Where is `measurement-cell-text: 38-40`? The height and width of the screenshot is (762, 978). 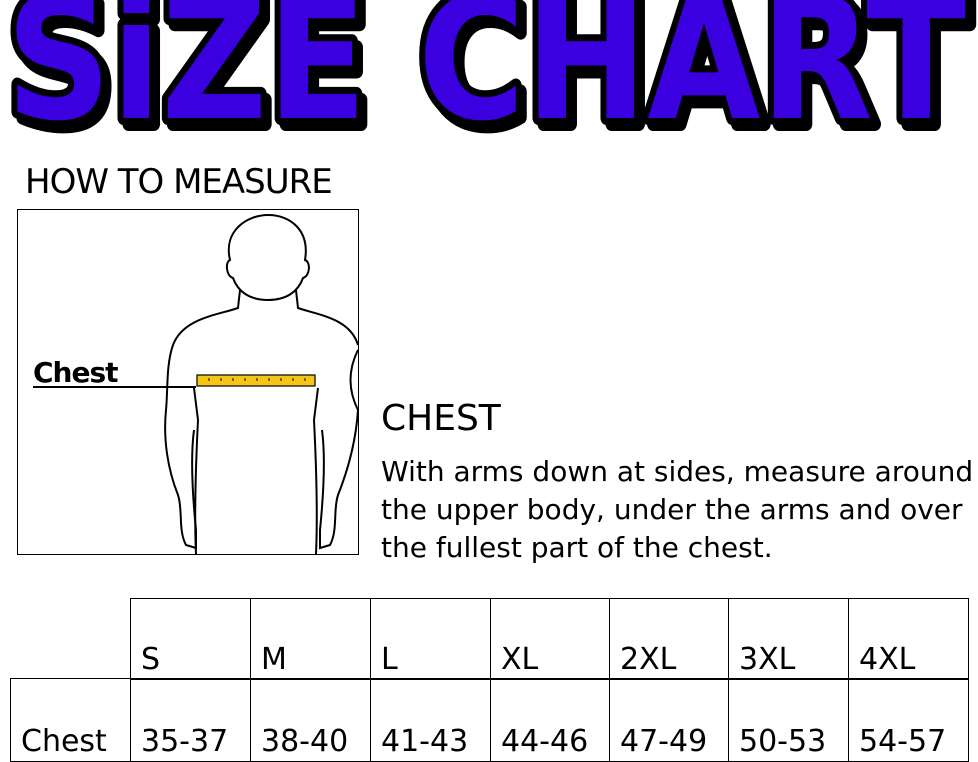 measurement-cell-text: 38-40 is located at coordinates (305, 741).